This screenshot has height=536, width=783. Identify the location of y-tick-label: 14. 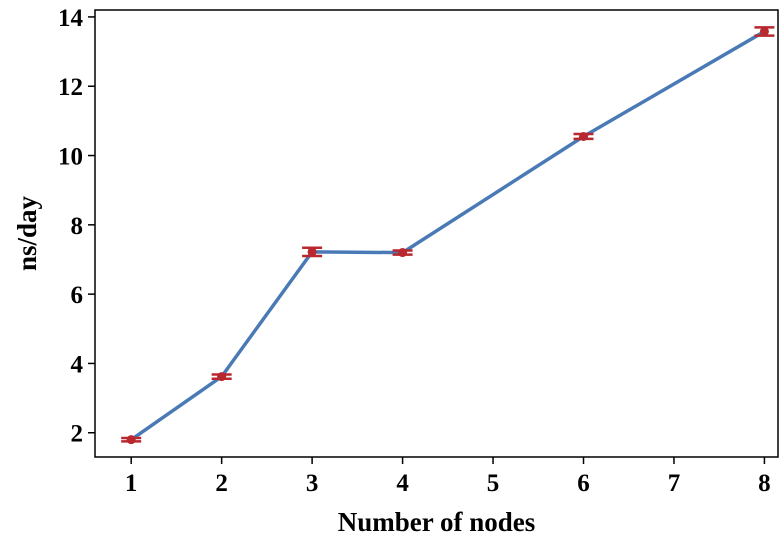
(71, 18).